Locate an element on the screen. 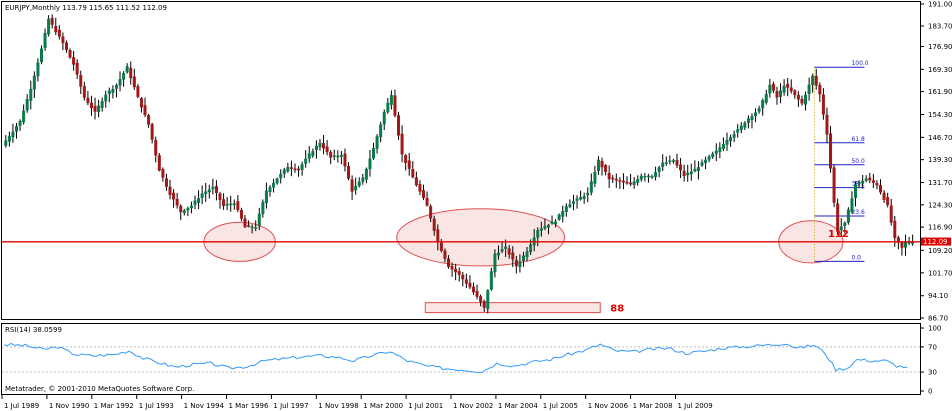  price-tick-label: 124.30 is located at coordinates (940, 205).